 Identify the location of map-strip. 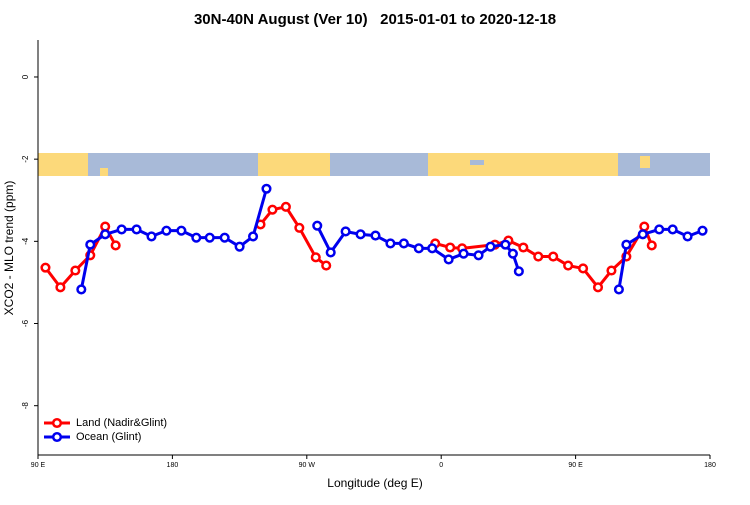
(374, 164).